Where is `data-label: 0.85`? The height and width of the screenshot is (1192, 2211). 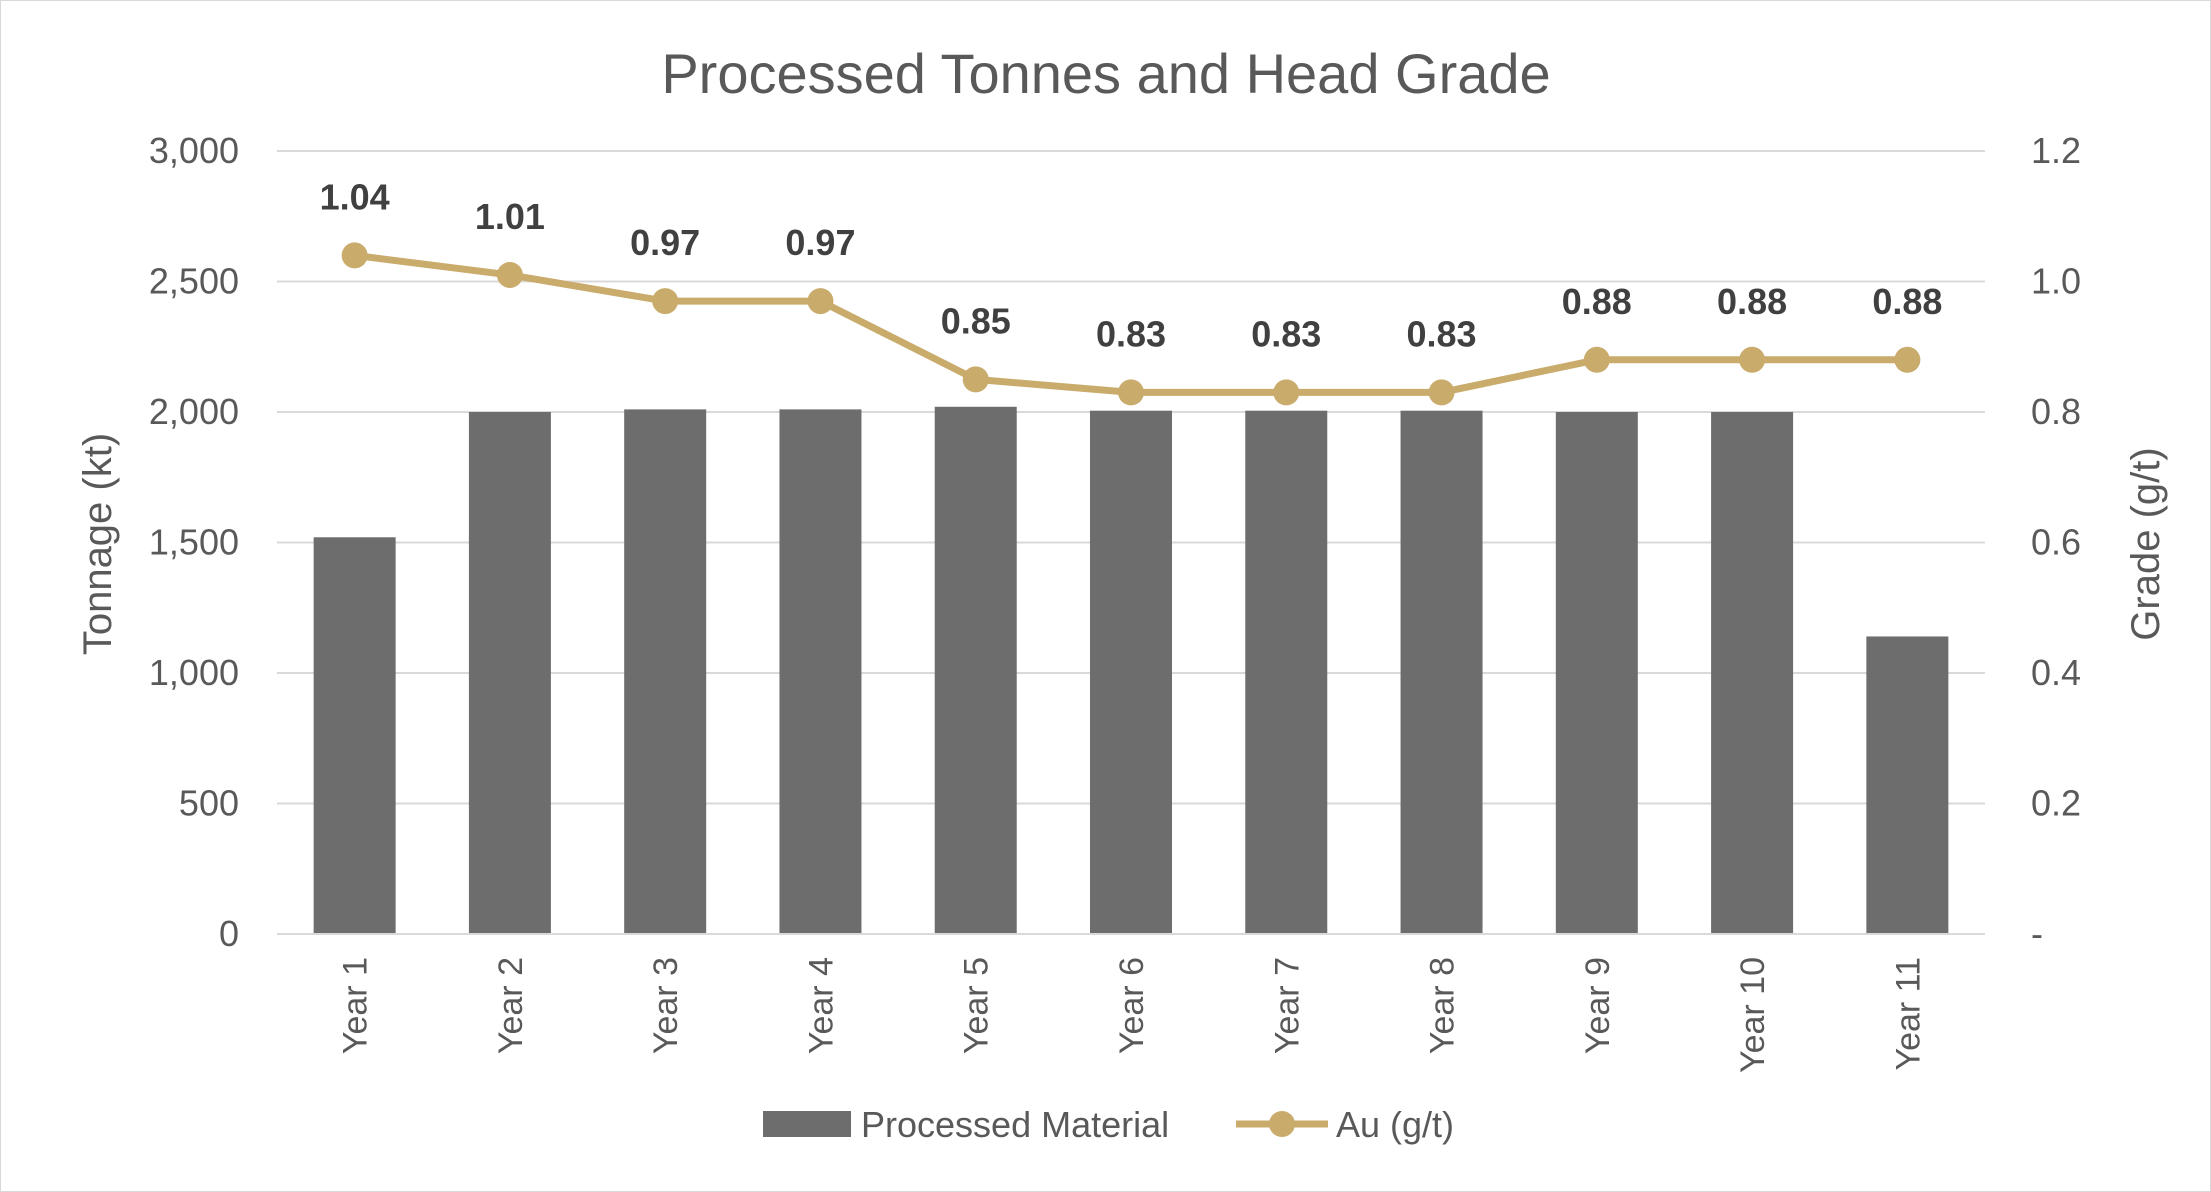 data-label: 0.85 is located at coordinates (976, 320).